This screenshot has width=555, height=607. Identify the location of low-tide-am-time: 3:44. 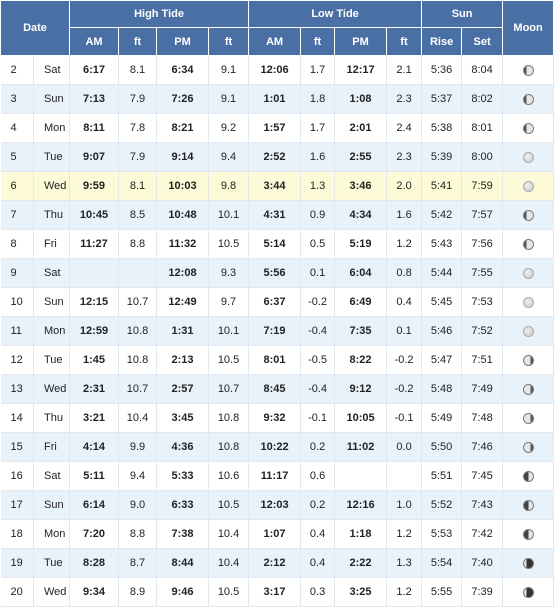
(275, 186).